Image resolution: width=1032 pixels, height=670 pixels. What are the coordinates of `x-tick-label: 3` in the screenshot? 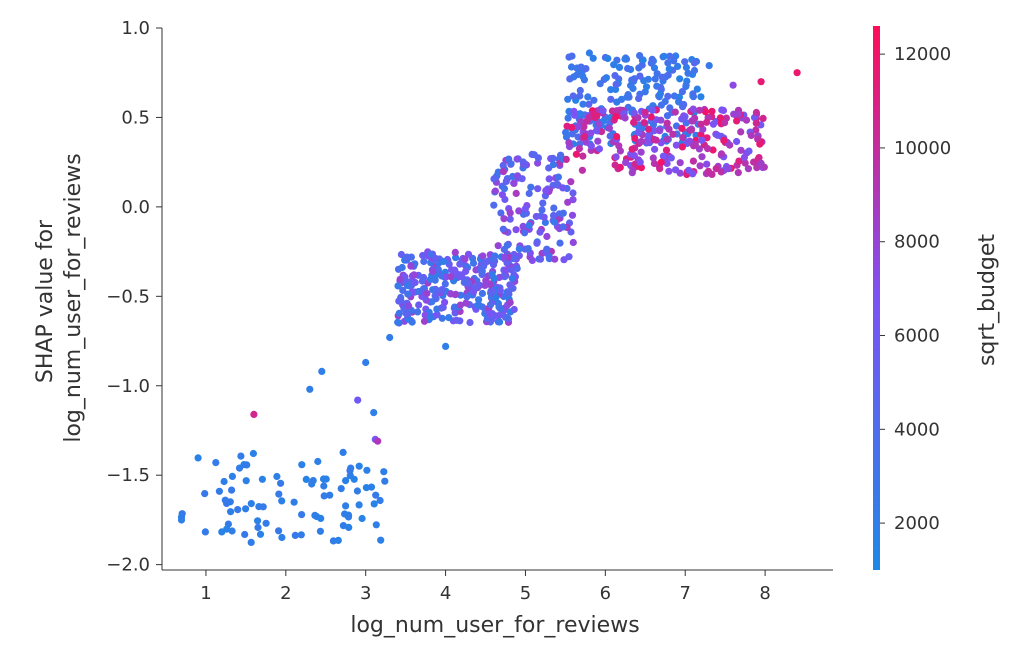 It's located at (365, 593).